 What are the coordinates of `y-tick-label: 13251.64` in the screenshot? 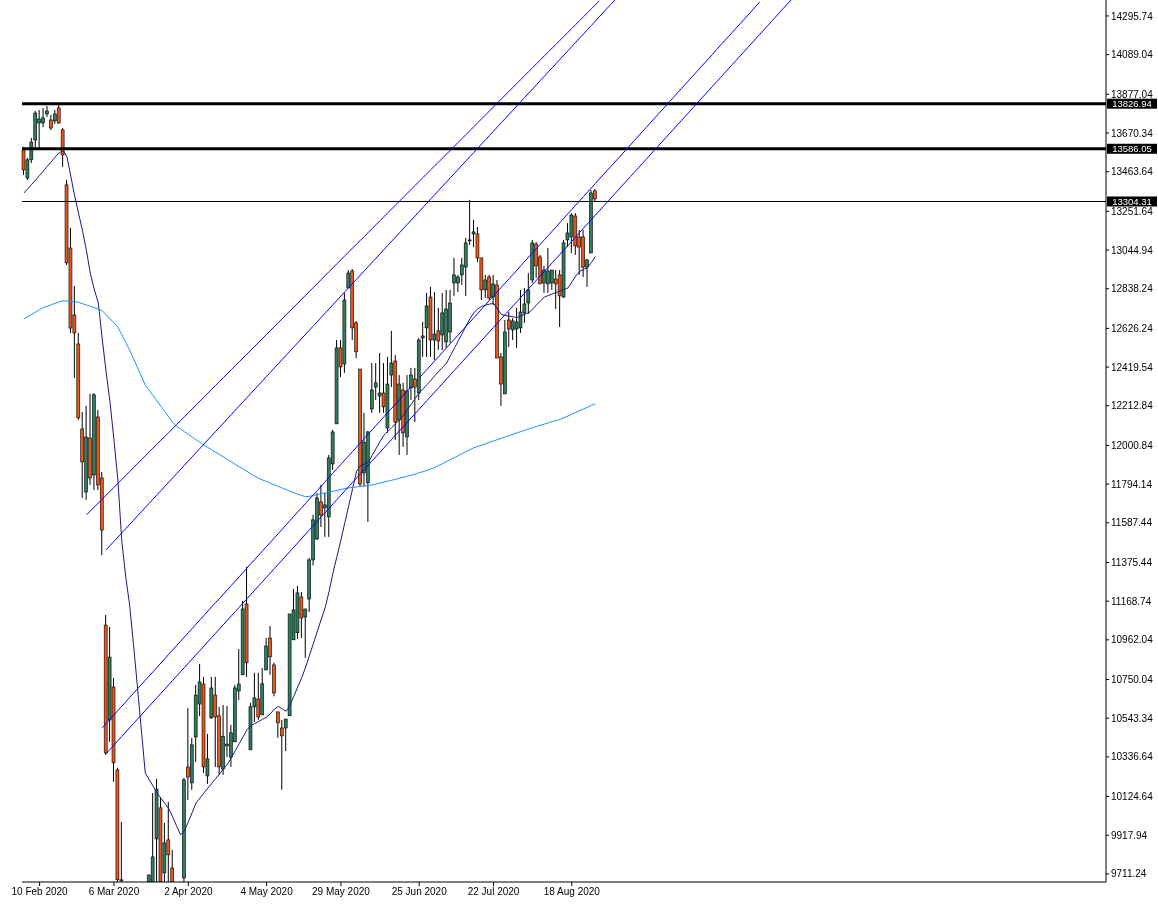 It's located at (1132, 211).